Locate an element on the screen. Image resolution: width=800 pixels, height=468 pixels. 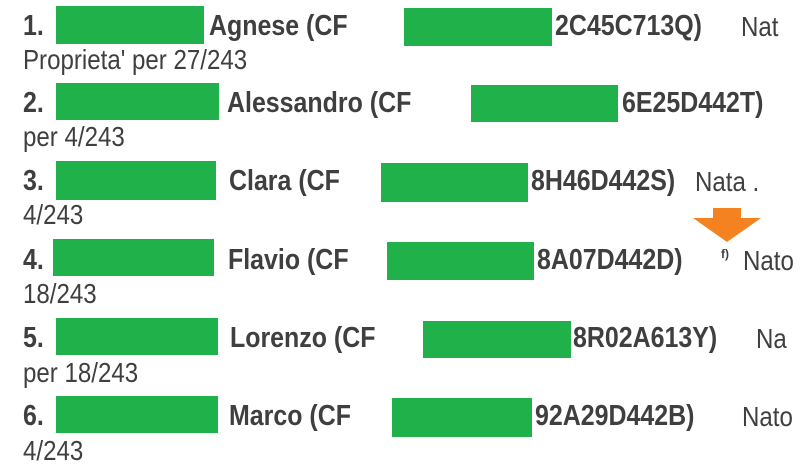
person-name: Flavio (CF is located at coordinates (288, 260).